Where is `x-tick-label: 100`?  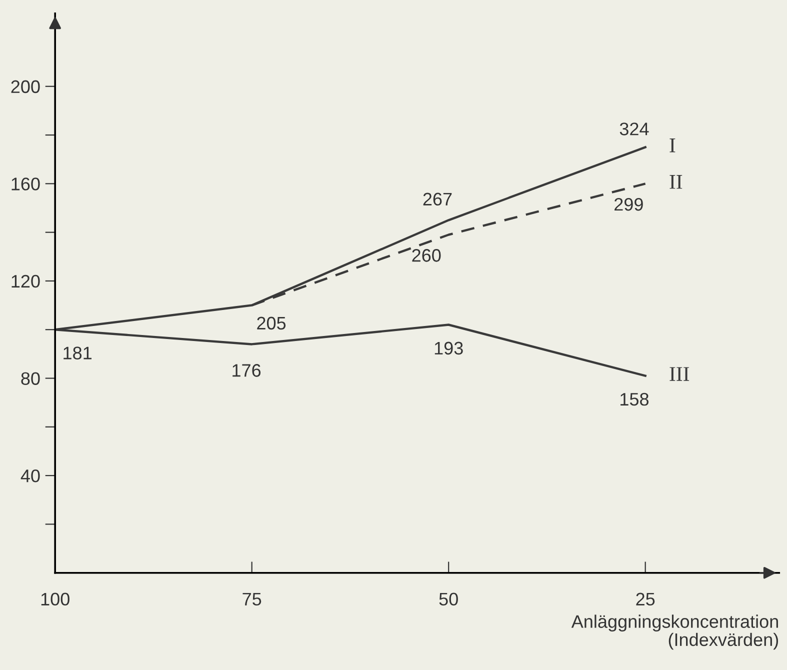 x-tick-label: 100 is located at coordinates (55, 599).